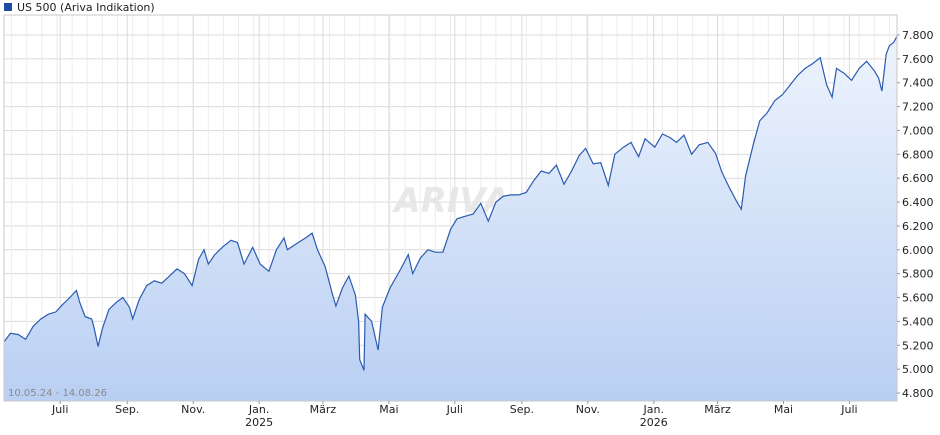 This screenshot has width=940, height=435. I want to click on y-tick-label: 6.200, so click(918, 226).